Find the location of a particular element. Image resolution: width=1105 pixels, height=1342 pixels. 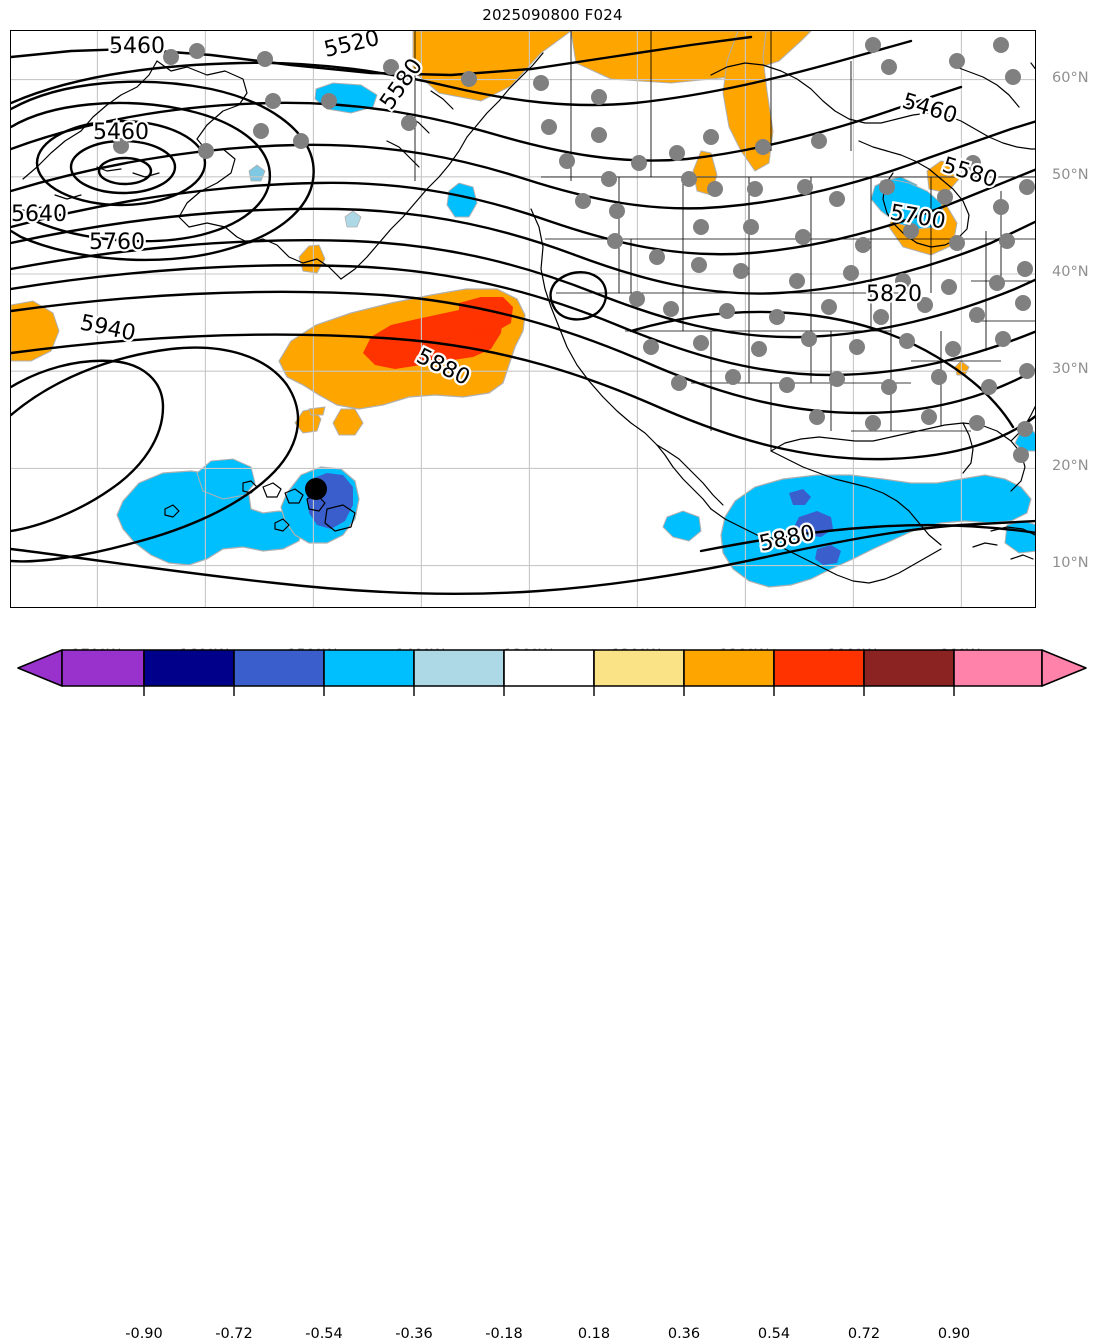

colorbar-segments is located at coordinates (552, 668).